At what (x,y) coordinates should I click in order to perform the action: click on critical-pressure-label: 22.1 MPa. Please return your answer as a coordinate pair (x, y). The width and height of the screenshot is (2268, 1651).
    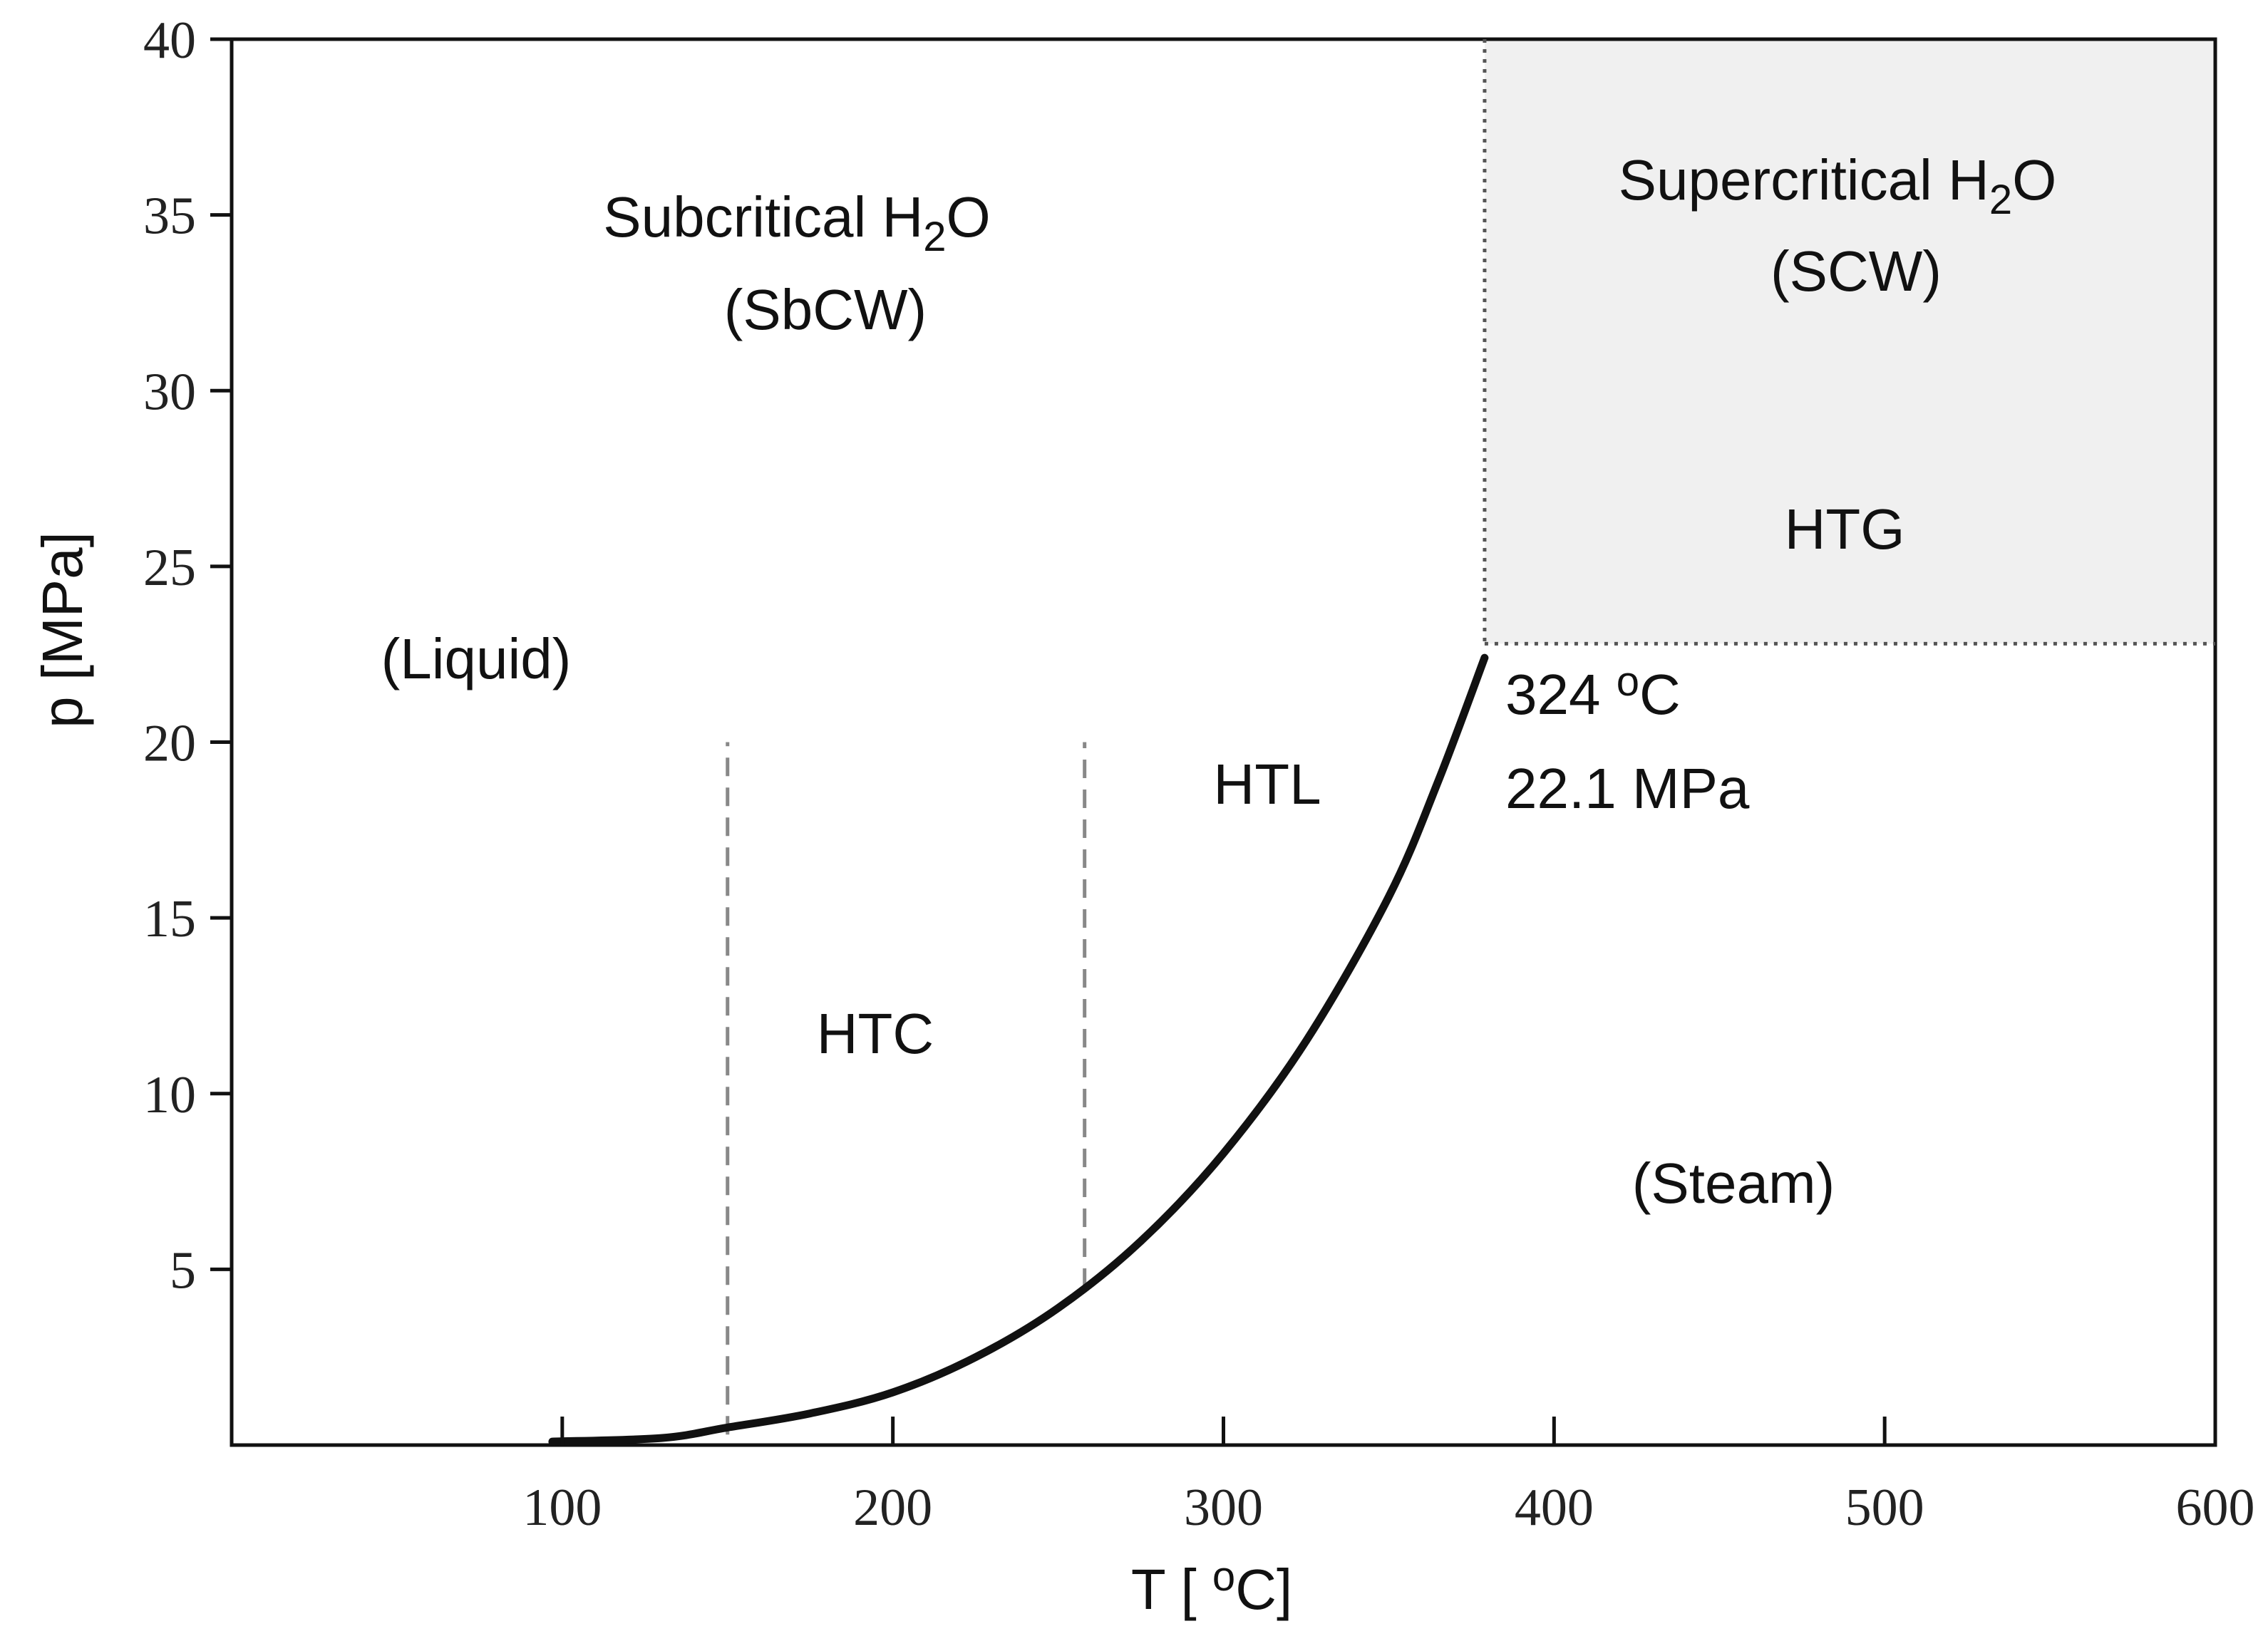
    Looking at the image, I should click on (1627, 789).